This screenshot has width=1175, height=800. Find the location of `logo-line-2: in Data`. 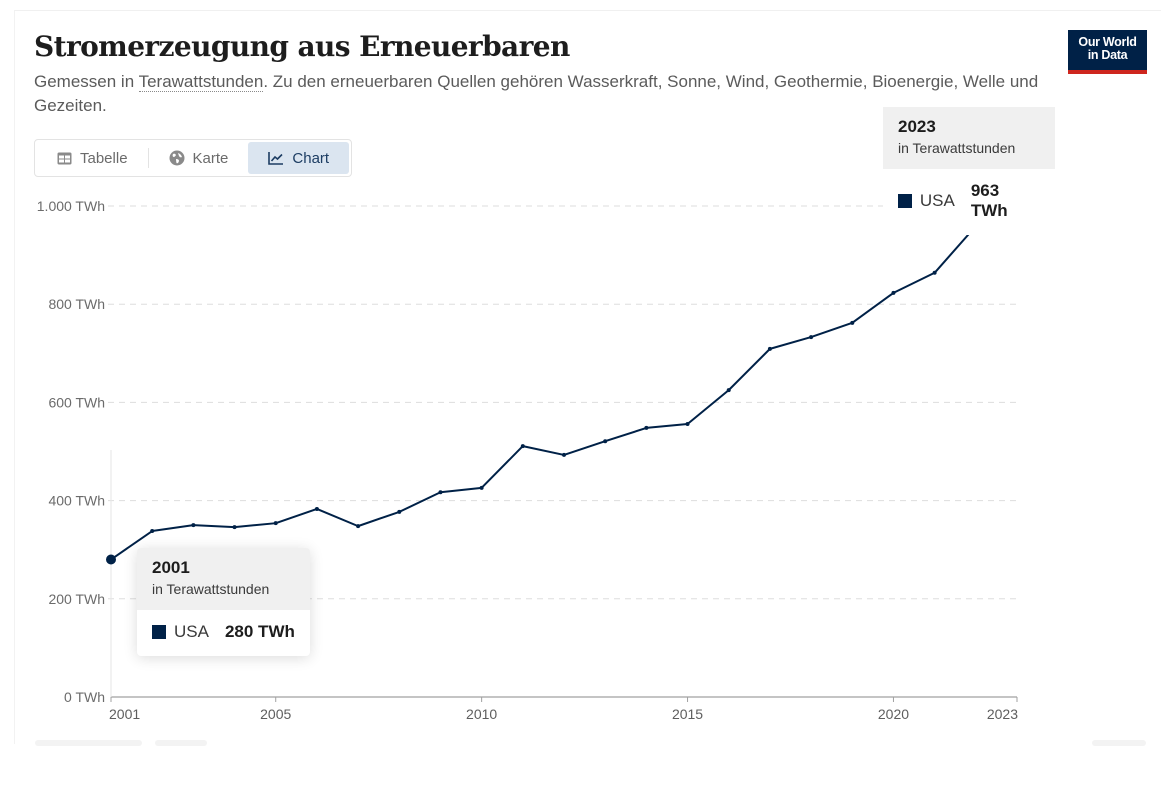

logo-line-2: in Data is located at coordinates (1107, 55).